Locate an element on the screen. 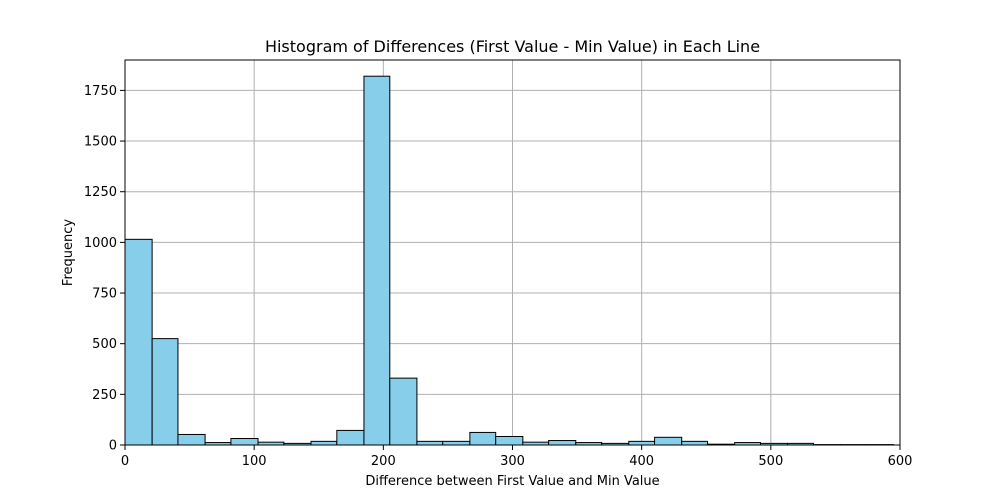 This screenshot has width=1000, height=500. y-tick-label: 1750 is located at coordinates (100, 91).